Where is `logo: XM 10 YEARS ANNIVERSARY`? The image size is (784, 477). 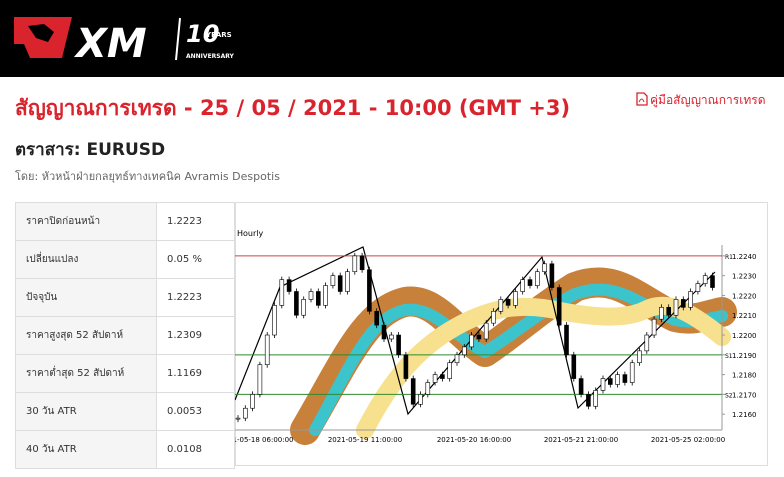
logo: XM 10 YEARS ANNIVERSARY is located at coordinates (124, 42).